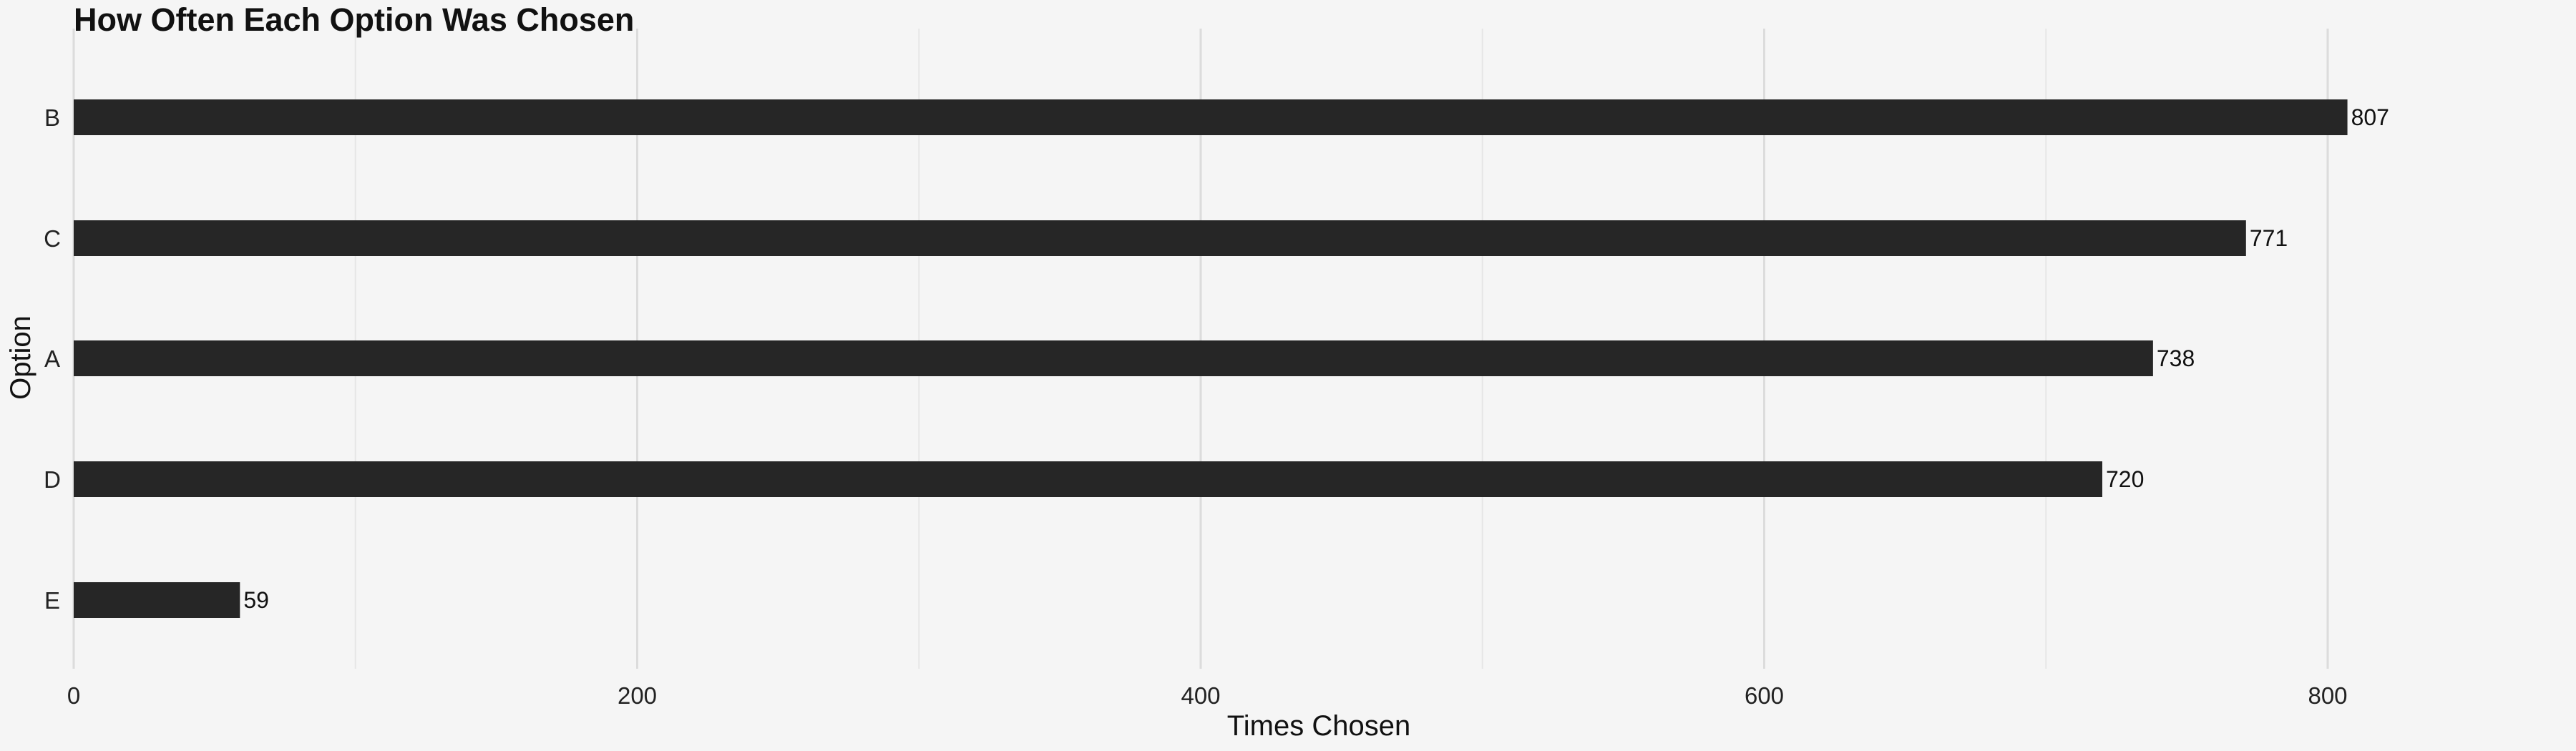 This screenshot has height=751, width=2576. What do you see at coordinates (1200, 695) in the screenshot?
I see `x-tick-label: 400` at bounding box center [1200, 695].